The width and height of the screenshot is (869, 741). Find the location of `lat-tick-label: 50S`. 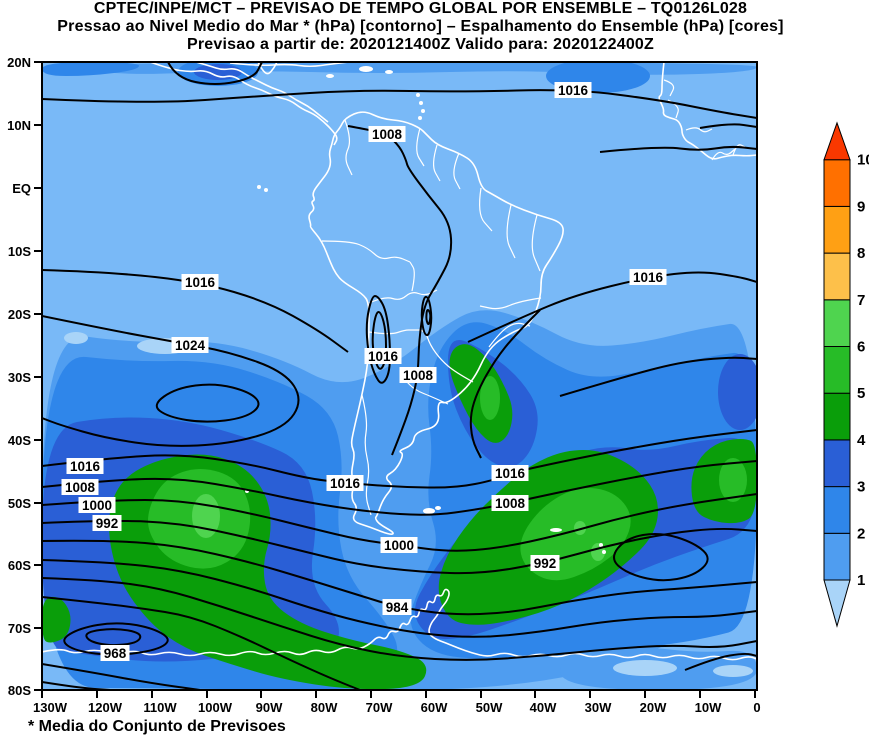

lat-tick-label: 50S is located at coordinates (19, 503).